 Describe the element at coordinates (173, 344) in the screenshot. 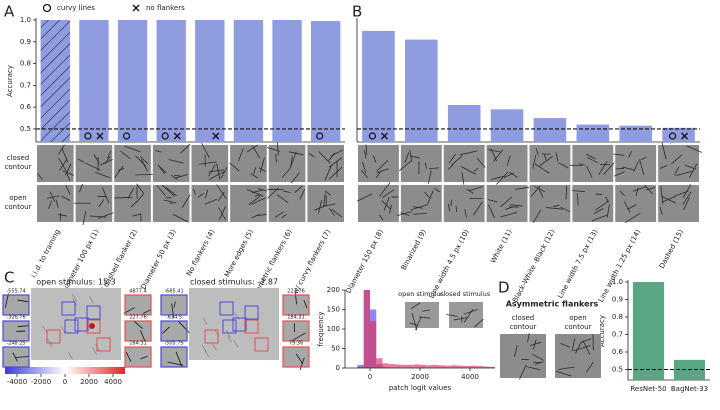

I see `patch-value: -505.75` at that location.